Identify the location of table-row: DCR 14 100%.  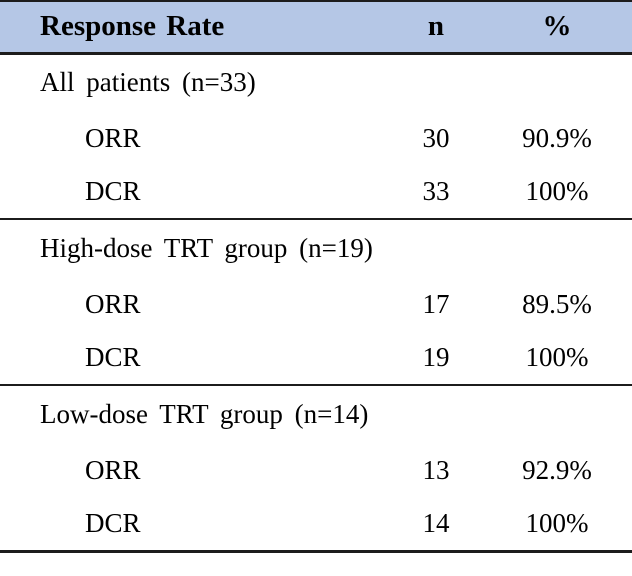
(316, 524).